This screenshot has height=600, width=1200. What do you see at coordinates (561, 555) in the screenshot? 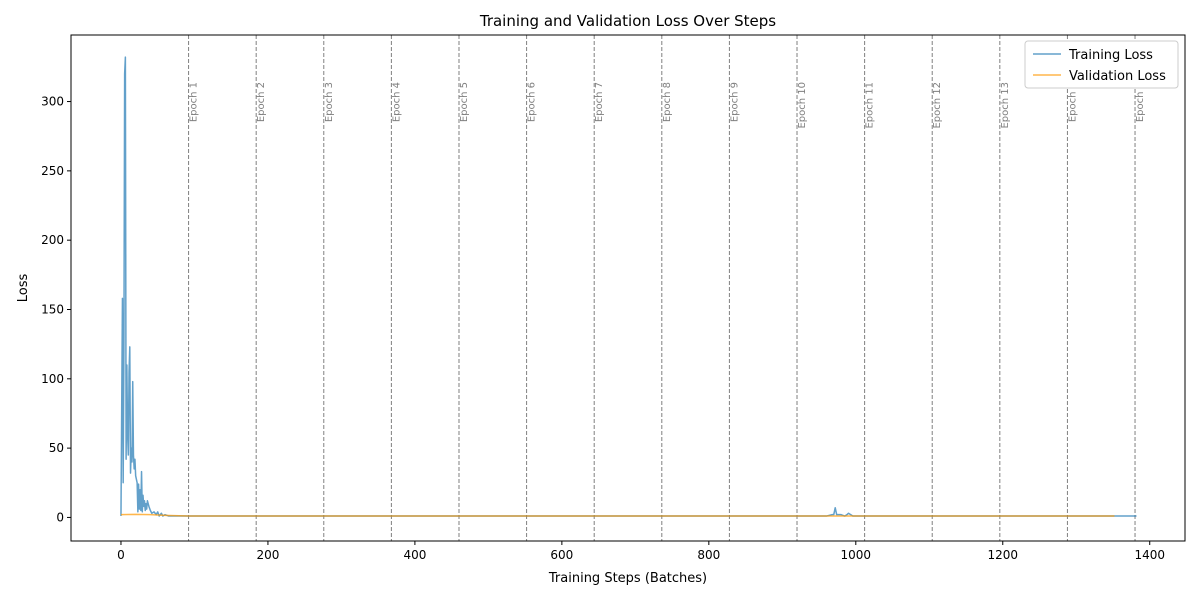
I see `x-tick-label: 600` at bounding box center [561, 555].